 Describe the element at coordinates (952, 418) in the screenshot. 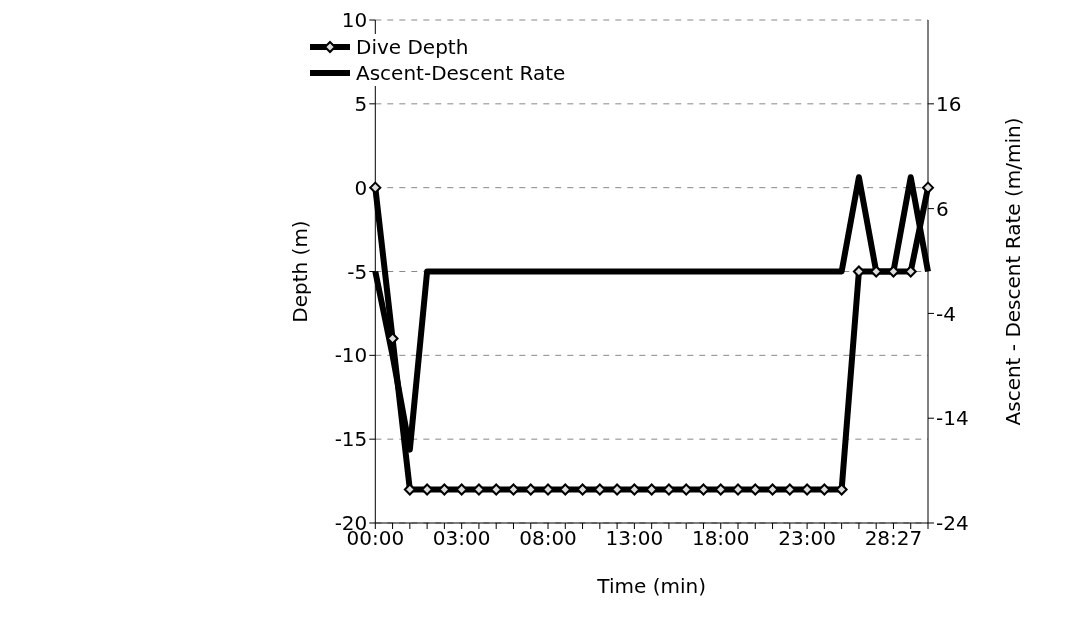

I see `y2-tick-label: -14` at that location.